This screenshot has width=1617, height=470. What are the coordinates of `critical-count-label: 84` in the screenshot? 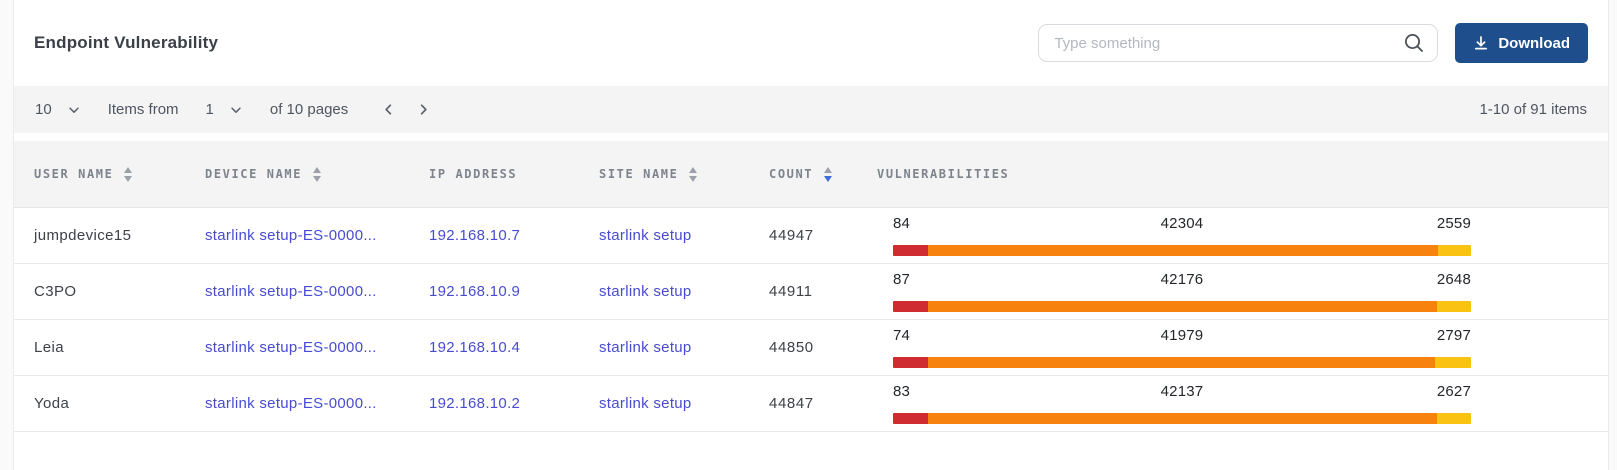 It's located at (902, 223).